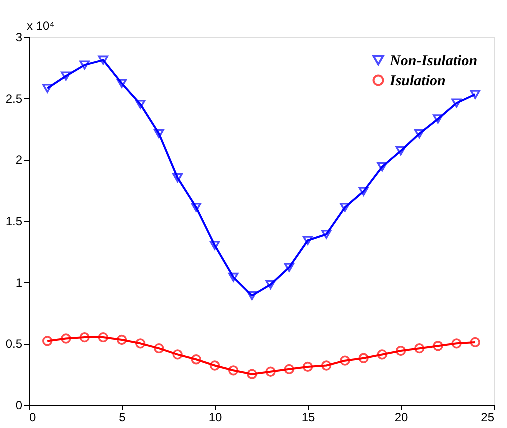 Image resolution: width=507 pixels, height=428 pixels. Describe the element at coordinates (401, 417) in the screenshot. I see `x-tick-label: 20` at that location.